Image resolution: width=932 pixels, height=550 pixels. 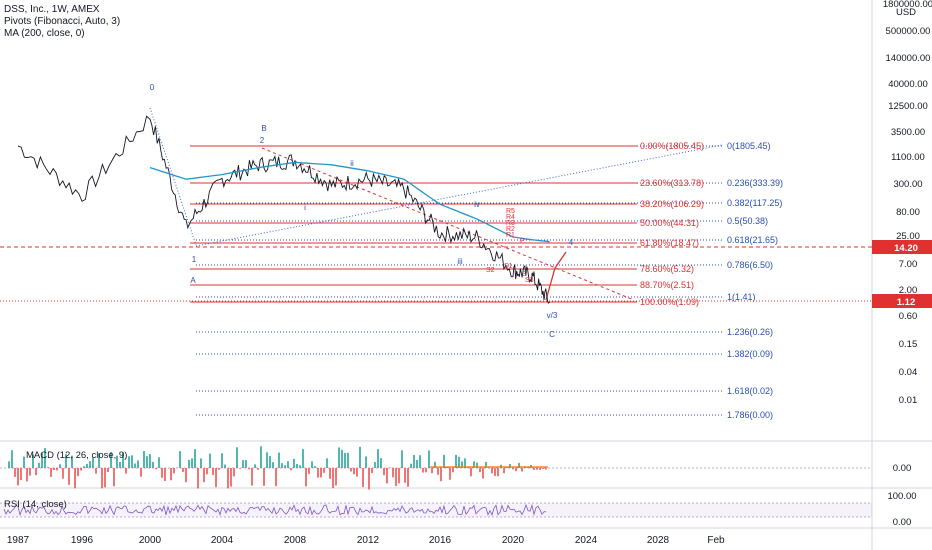 I want to click on indicator-pivots: Pivots (Fibonacci, Auto, 3), so click(x=62, y=21).